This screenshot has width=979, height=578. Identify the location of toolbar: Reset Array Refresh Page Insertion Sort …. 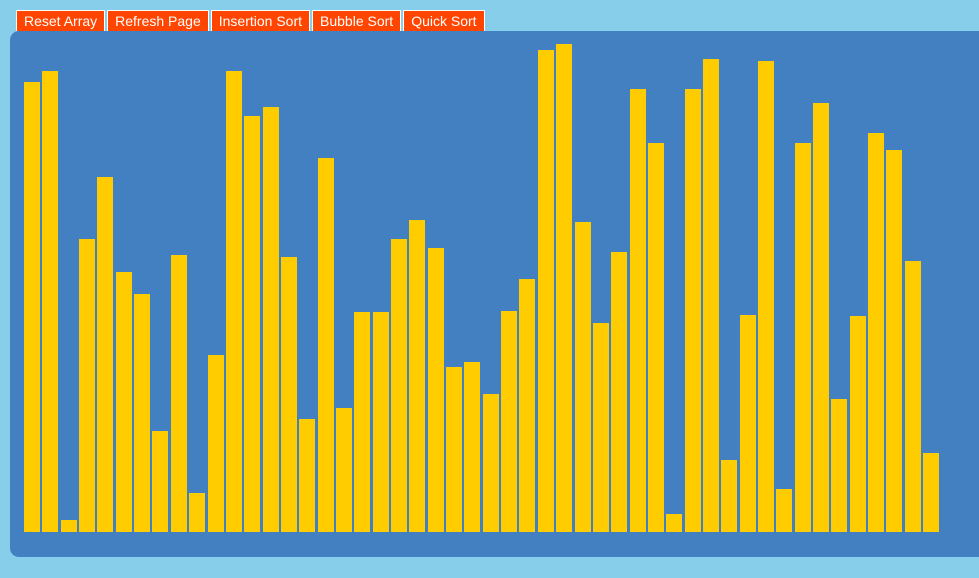
(250, 20).